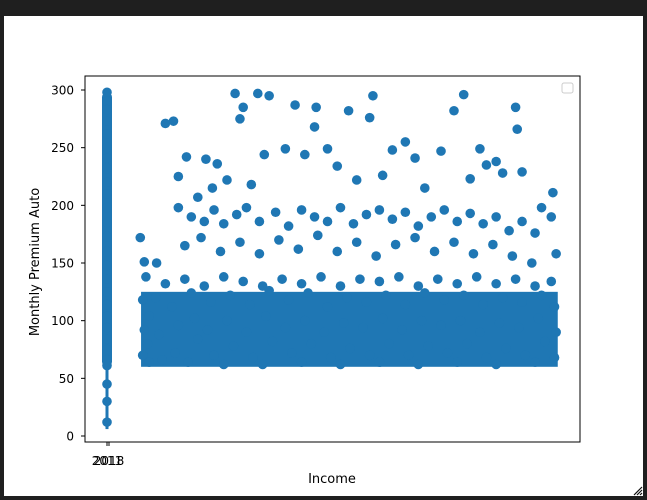  What do you see at coordinates (62, 91) in the screenshot?
I see `y-tick-label: 300` at bounding box center [62, 91].